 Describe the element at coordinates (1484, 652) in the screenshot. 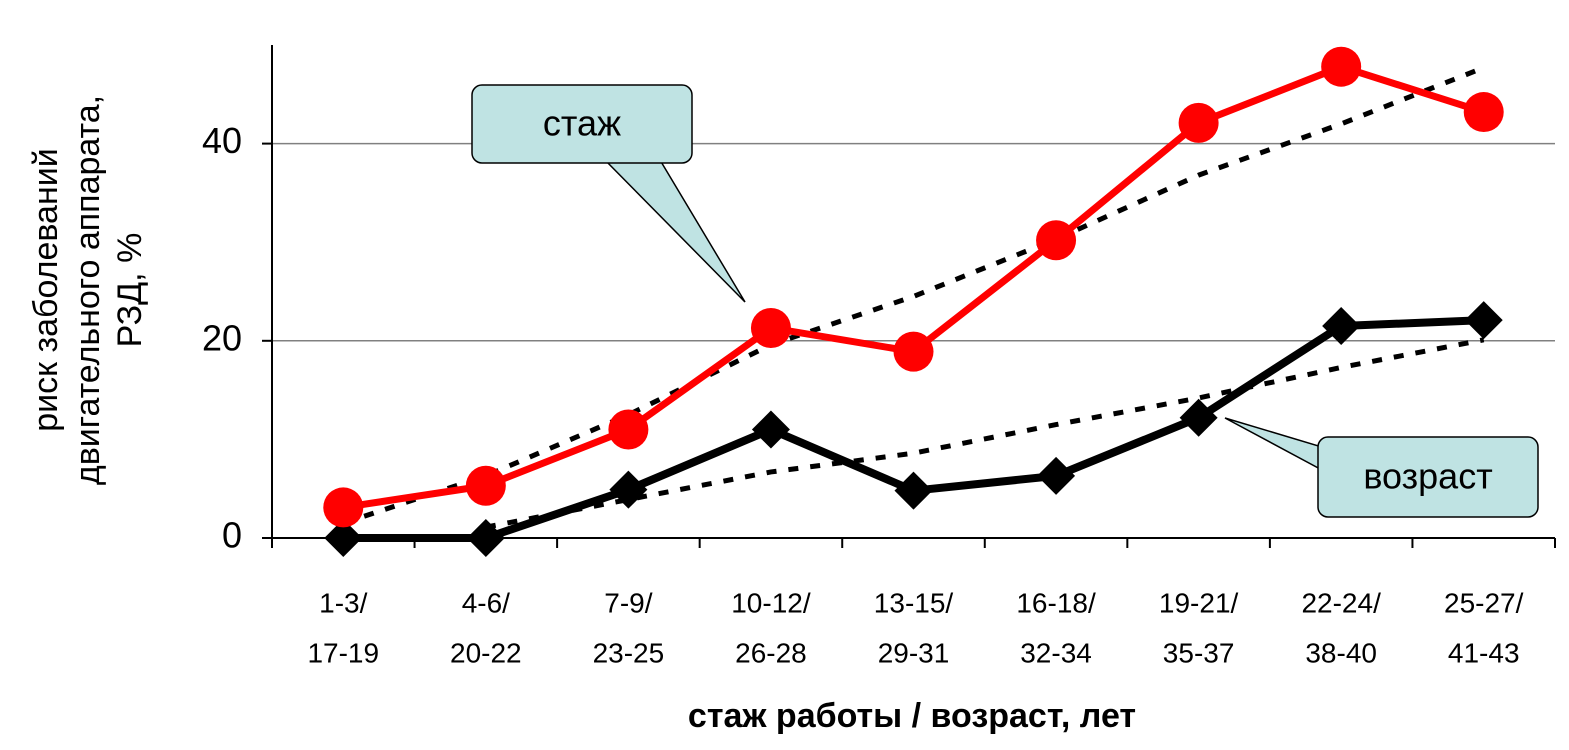

I see `x-tick-label: 41-43` at that location.